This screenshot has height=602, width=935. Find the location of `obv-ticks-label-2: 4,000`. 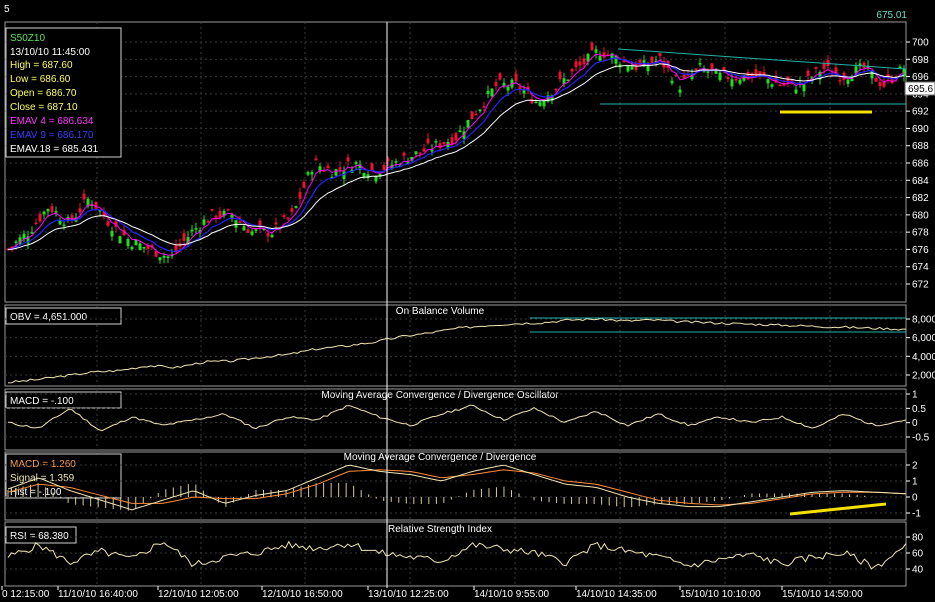

obv-ticks-label-2: 4,000 is located at coordinates (923, 357).